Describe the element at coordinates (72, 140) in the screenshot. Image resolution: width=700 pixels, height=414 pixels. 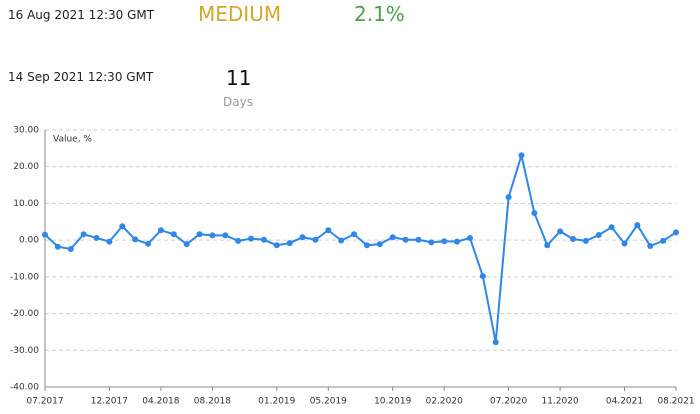
I see `y-axis-title: Value, %` at that location.